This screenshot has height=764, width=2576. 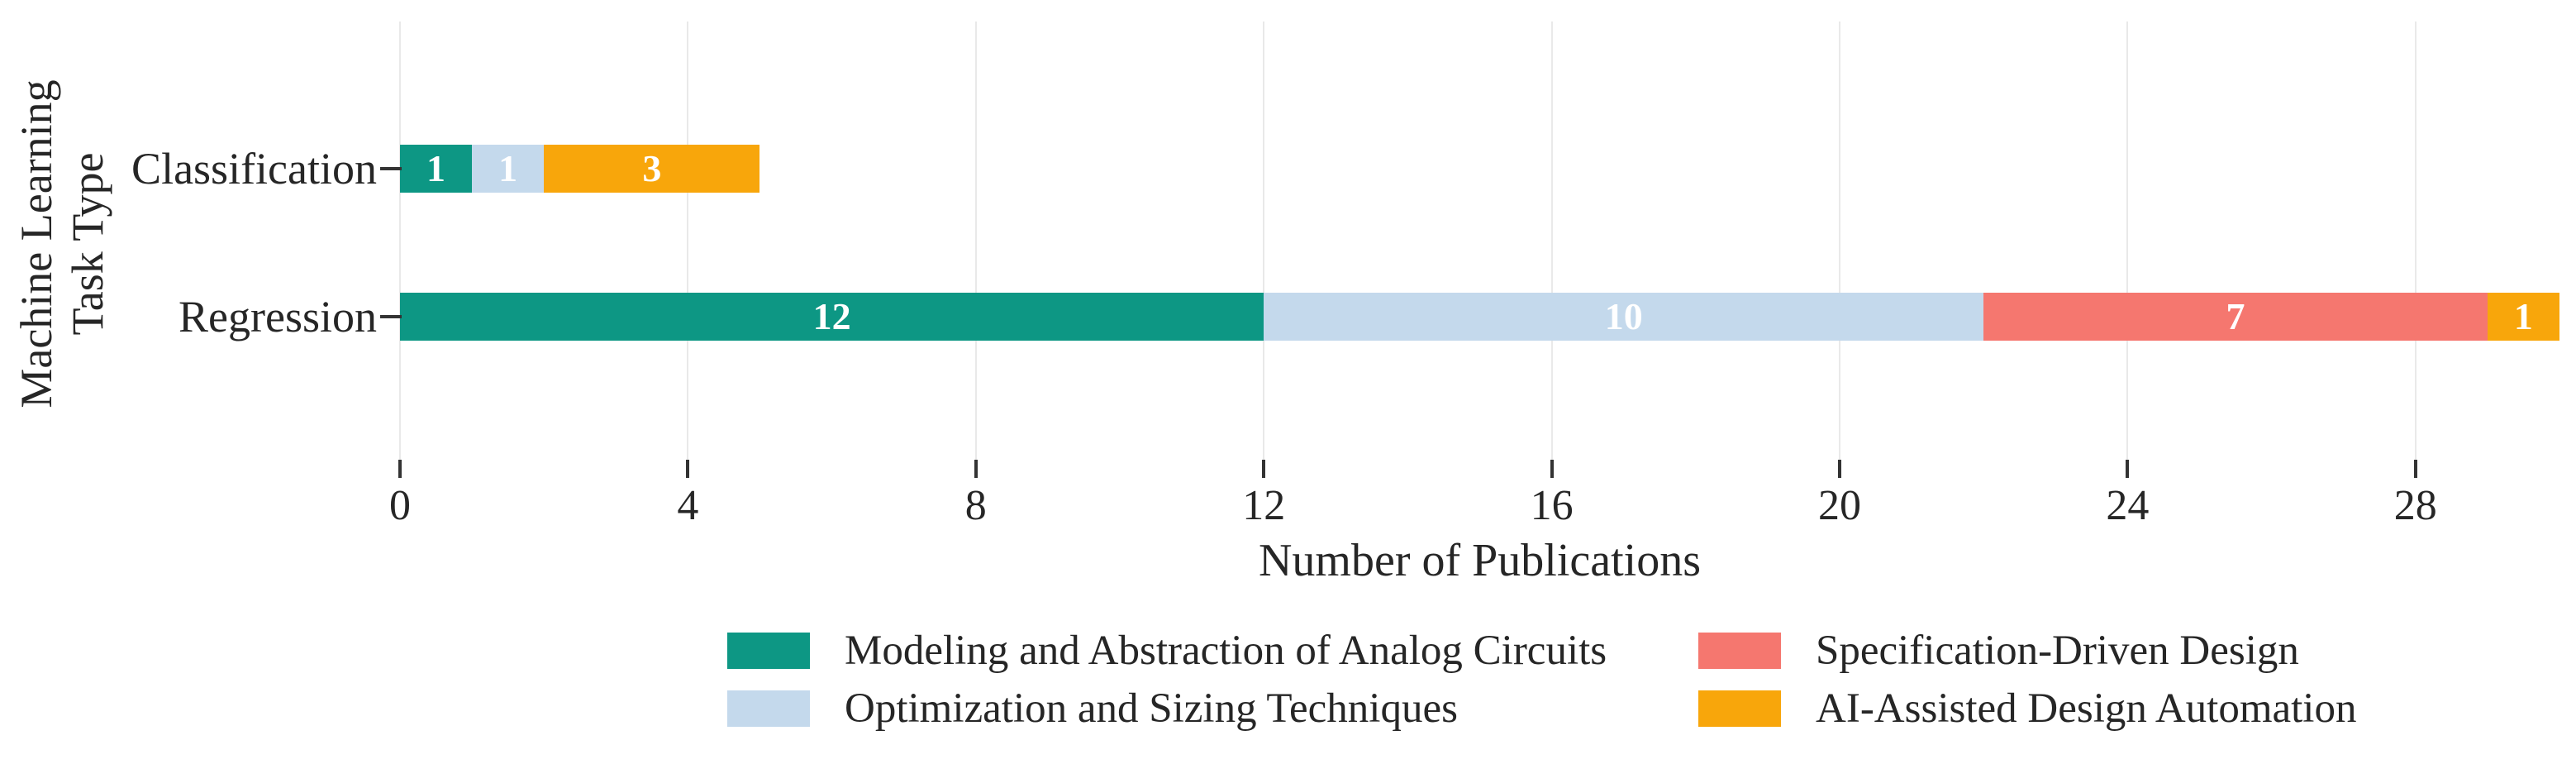 I want to click on legend-label: Specification-Driven Design, so click(x=2058, y=651).